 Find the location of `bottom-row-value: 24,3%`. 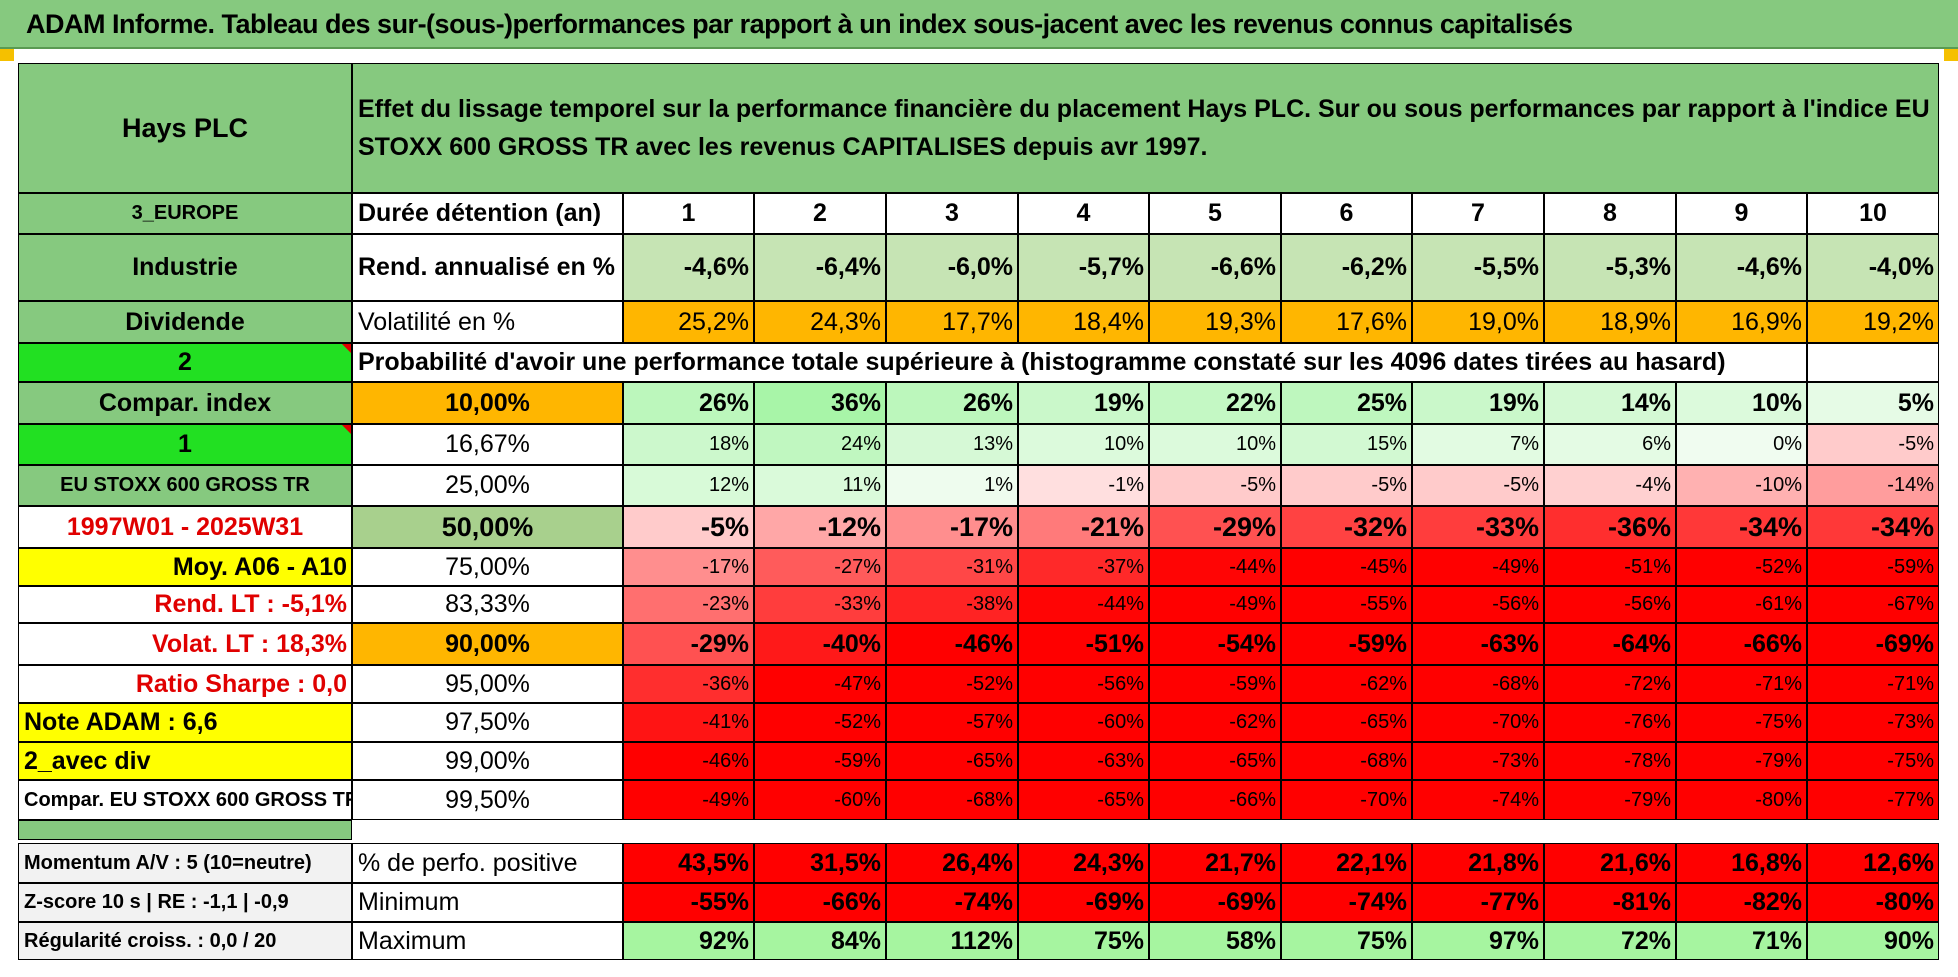

bottom-row-value: 24,3% is located at coordinates (1083, 863).